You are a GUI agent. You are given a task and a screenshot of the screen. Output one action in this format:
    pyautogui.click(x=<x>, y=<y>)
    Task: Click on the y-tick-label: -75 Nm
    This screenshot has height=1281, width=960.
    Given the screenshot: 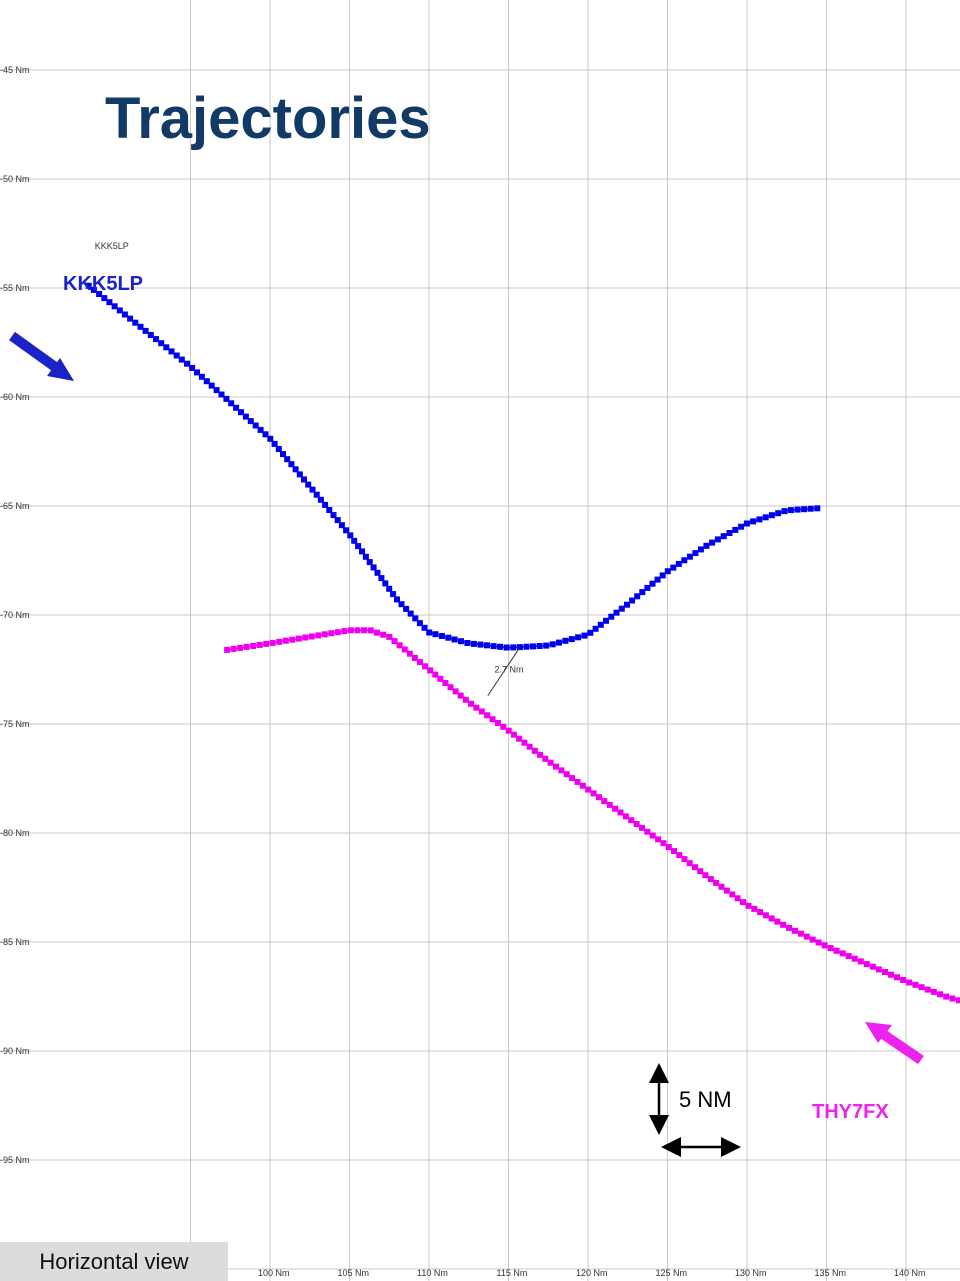 What is the action you would take?
    pyautogui.click(x=15, y=724)
    